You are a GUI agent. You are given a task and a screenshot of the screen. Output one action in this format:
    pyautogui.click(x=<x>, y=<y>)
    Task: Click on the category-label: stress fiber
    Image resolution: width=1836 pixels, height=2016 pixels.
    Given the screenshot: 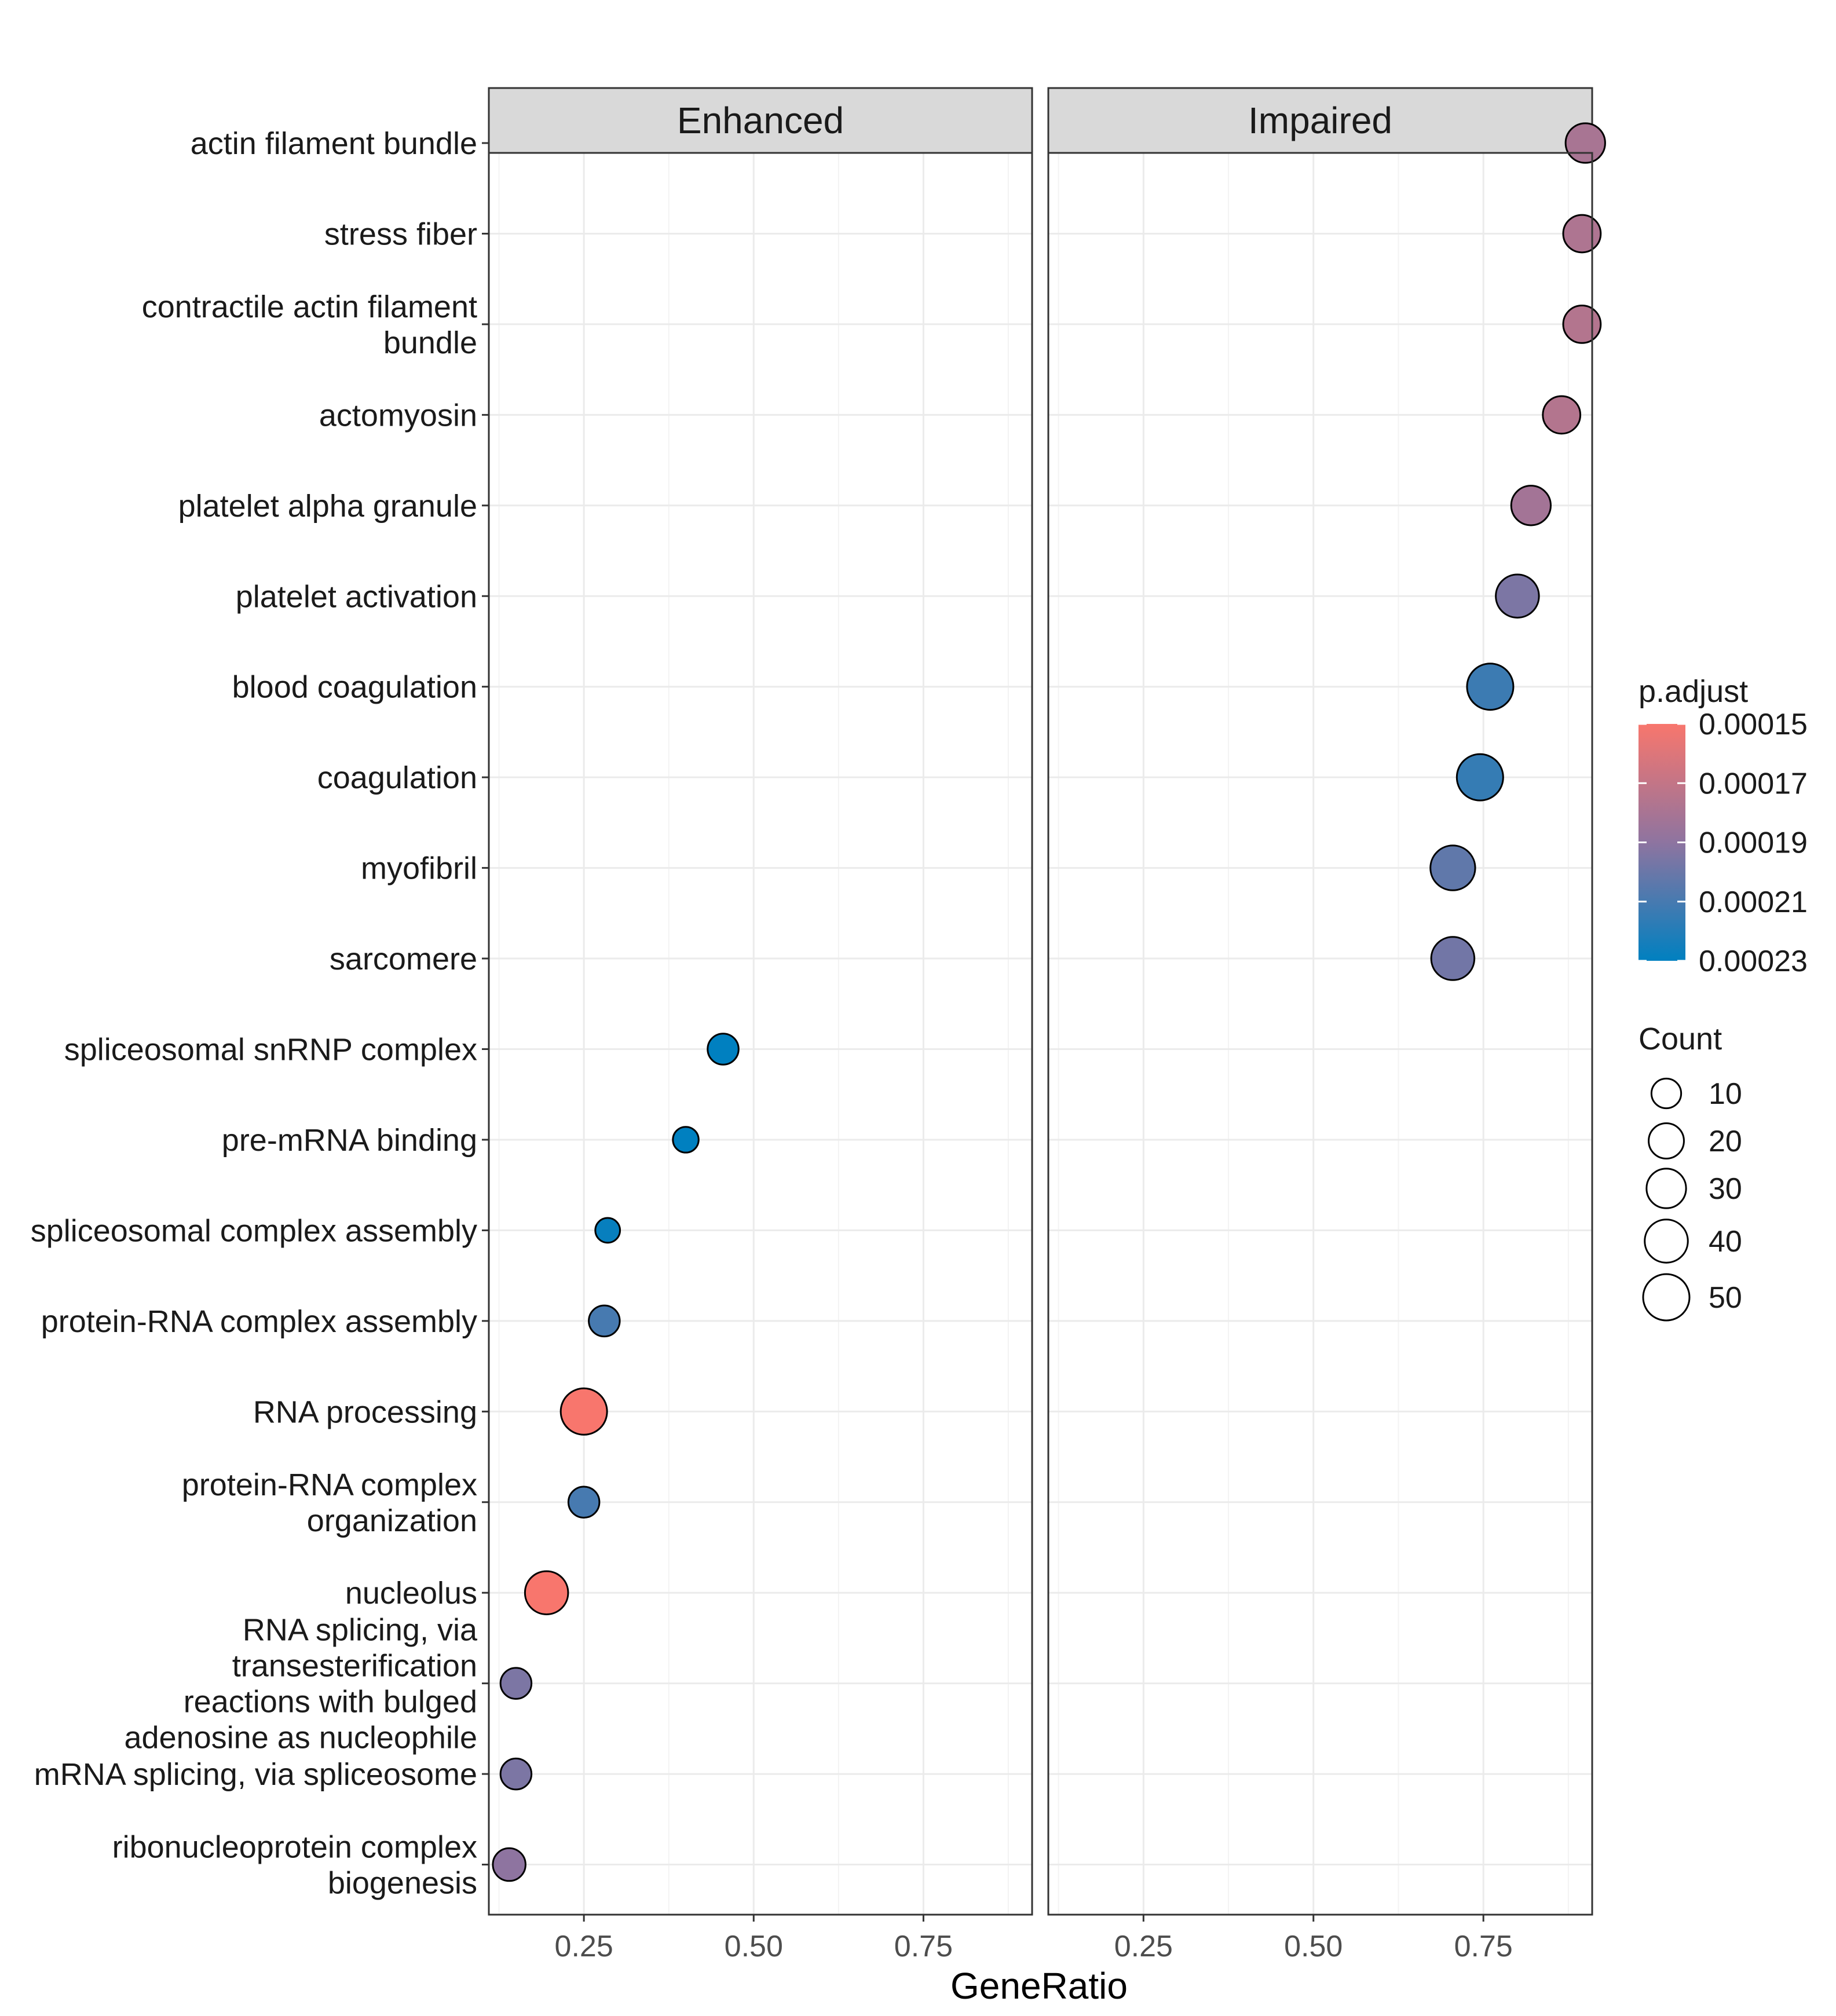 What is the action you would take?
    pyautogui.click(x=400, y=234)
    